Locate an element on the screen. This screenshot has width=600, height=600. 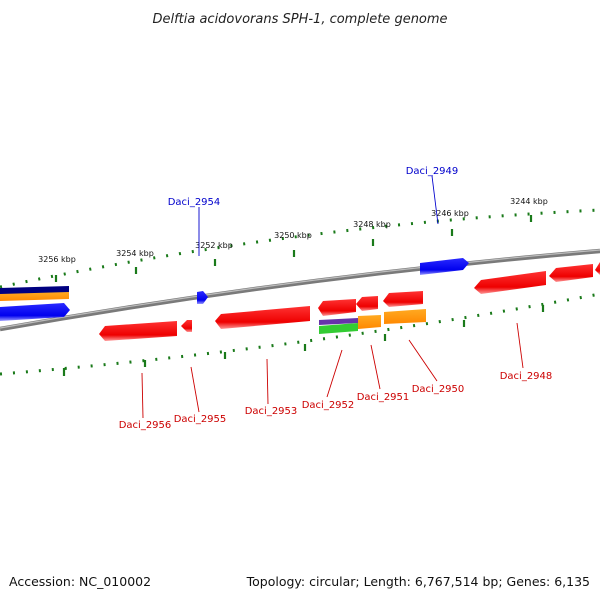
gene-label-reverse: Daci_2948 is located at coordinates (526, 376).